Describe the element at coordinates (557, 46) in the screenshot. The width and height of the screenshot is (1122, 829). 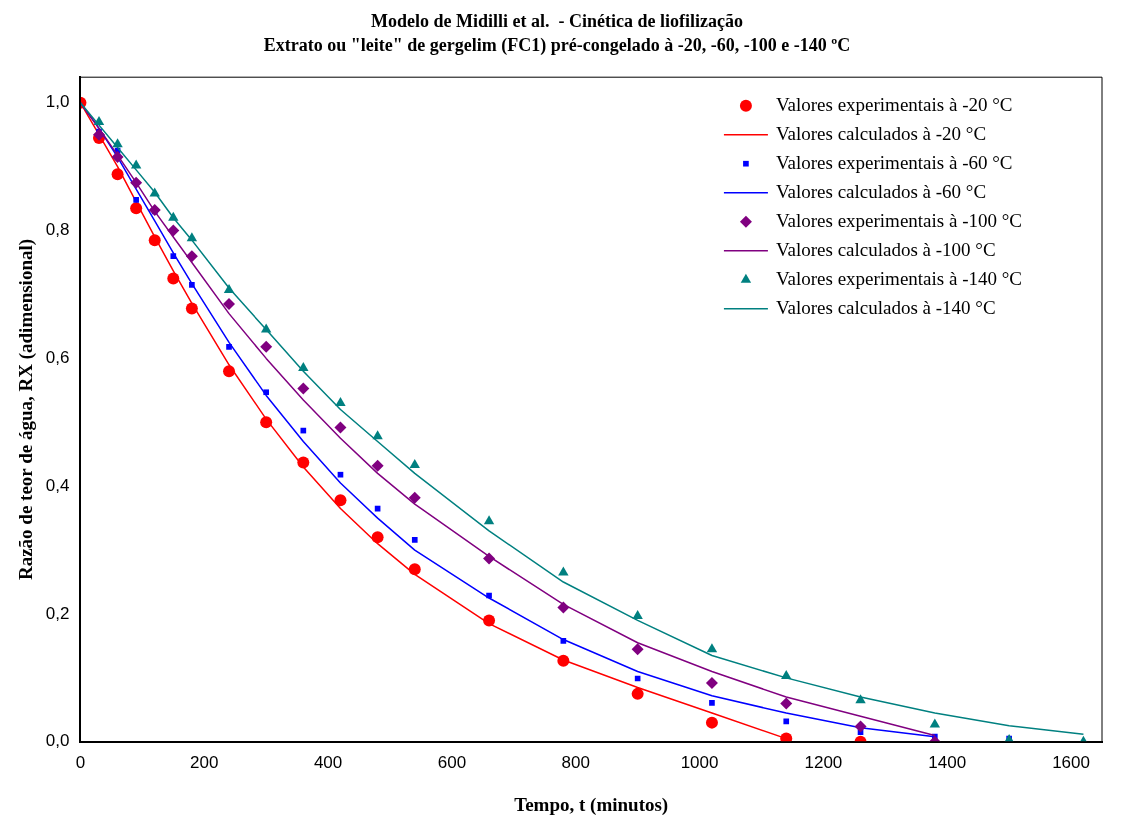
I see `chart-subtitle: Extrato ou "leite" de gergelim (FC1) pré-congelado à -20, -60, -100 e -140 ºC` at that location.